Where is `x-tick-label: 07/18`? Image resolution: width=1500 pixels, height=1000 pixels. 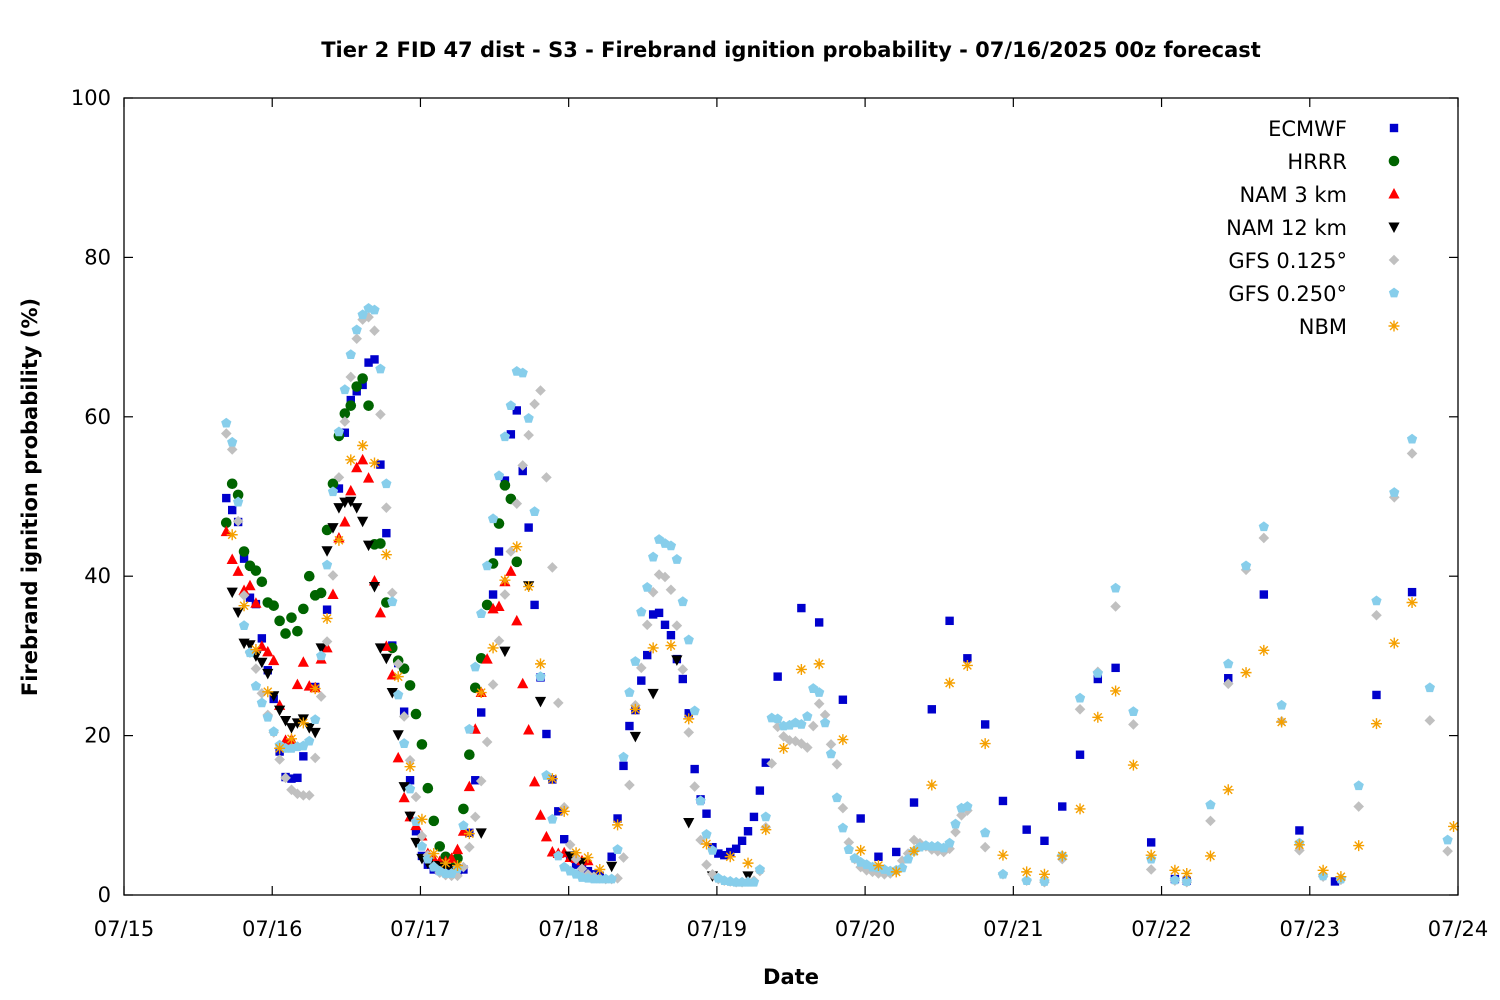
x-tick-label: 07/18 is located at coordinates (568, 929).